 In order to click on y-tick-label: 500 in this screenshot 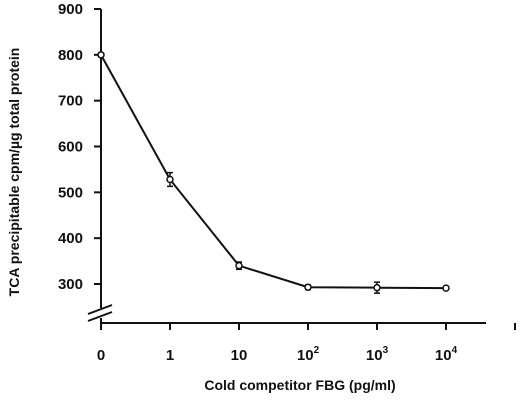, I will do `click(70, 192)`.